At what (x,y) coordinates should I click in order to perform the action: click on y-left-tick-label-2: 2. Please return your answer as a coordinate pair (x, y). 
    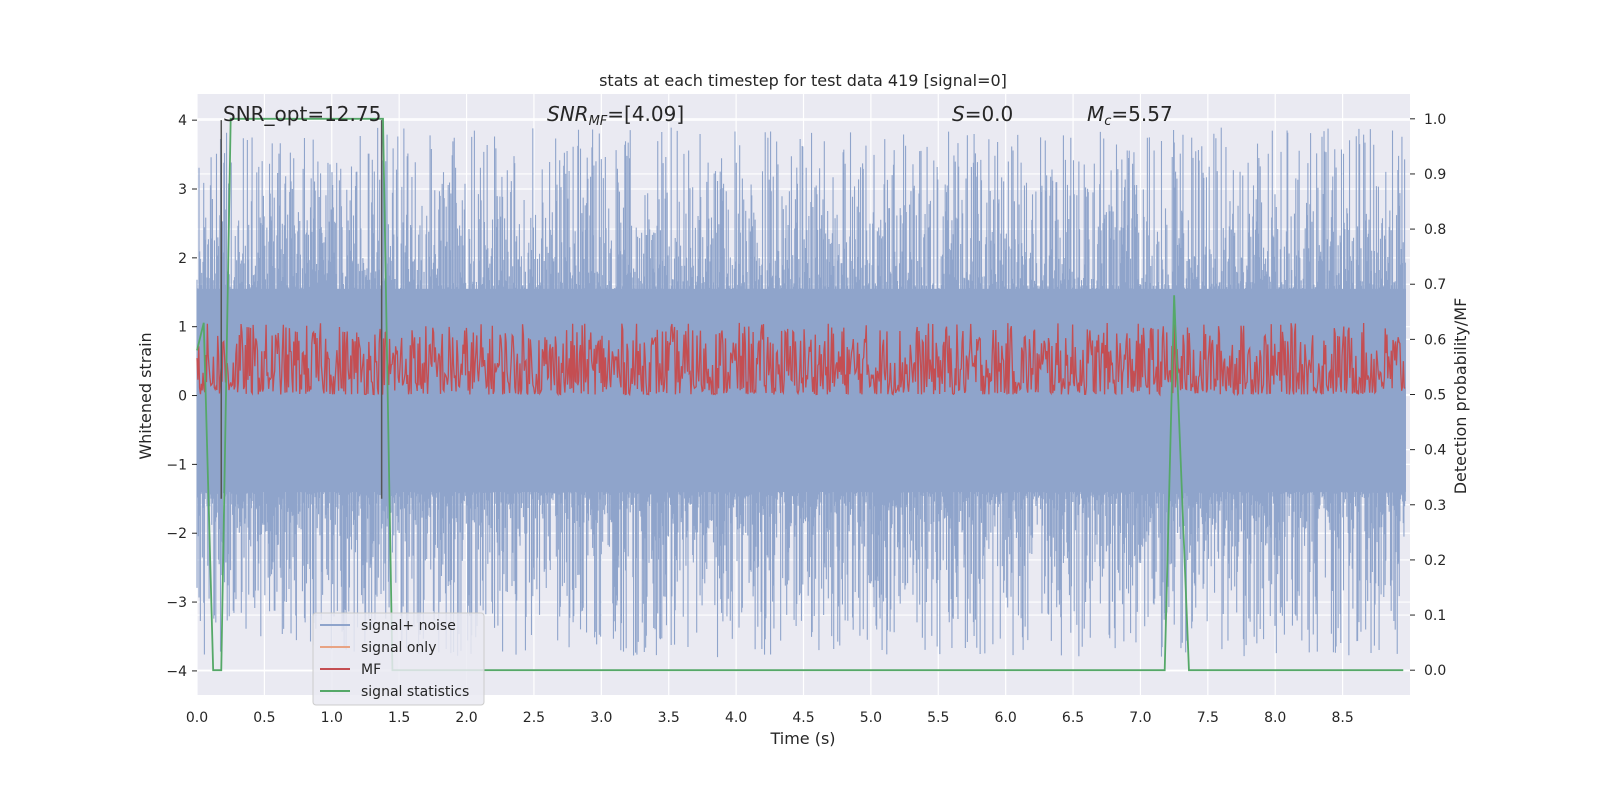
    Looking at the image, I should click on (182, 259).